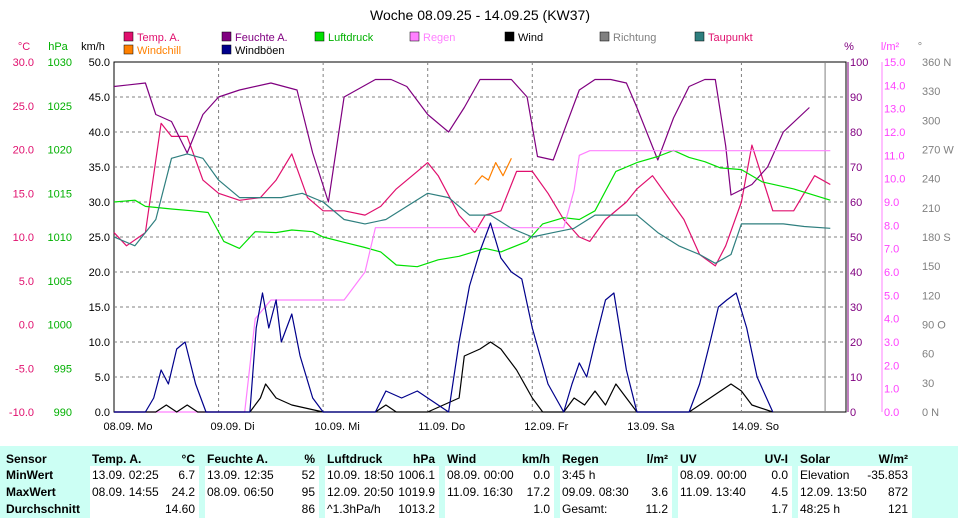 This screenshot has width=958, height=518. Describe the element at coordinates (23, 107) in the screenshot. I see `tick-label-temp: 25.0` at that location.